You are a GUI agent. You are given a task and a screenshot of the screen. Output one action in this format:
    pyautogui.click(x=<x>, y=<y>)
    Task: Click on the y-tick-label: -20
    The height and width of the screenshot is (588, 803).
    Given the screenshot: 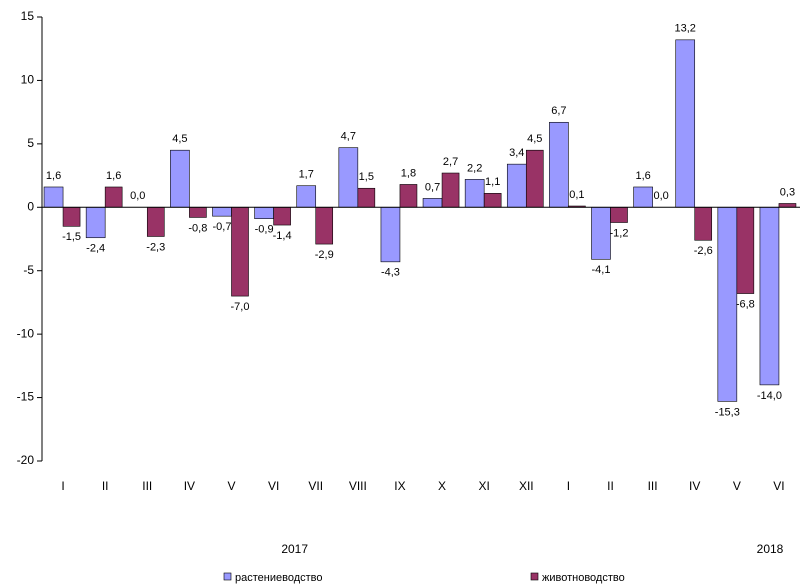 What is the action you would take?
    pyautogui.click(x=26, y=460)
    